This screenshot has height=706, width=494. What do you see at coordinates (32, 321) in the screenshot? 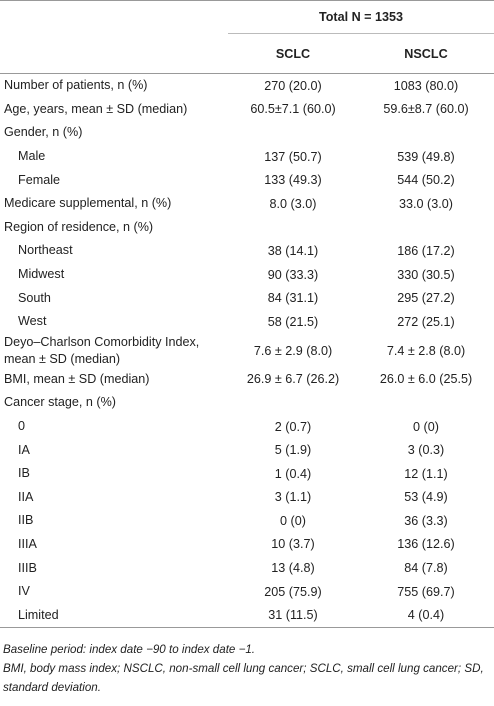
I see `sub-row-label: West` at bounding box center [32, 321].